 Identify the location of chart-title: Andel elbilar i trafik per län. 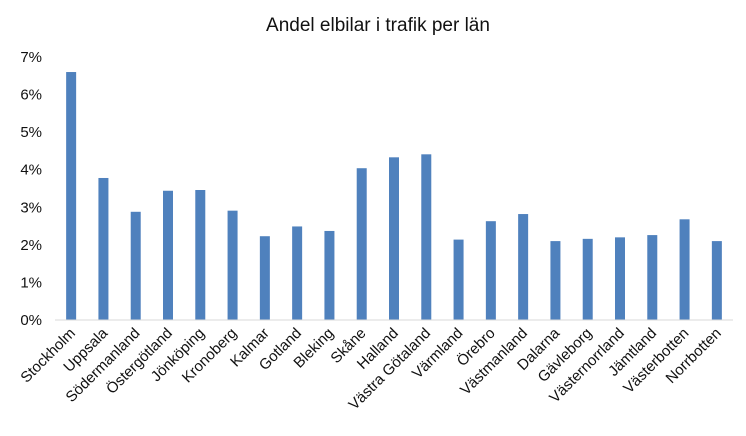
(378, 25).